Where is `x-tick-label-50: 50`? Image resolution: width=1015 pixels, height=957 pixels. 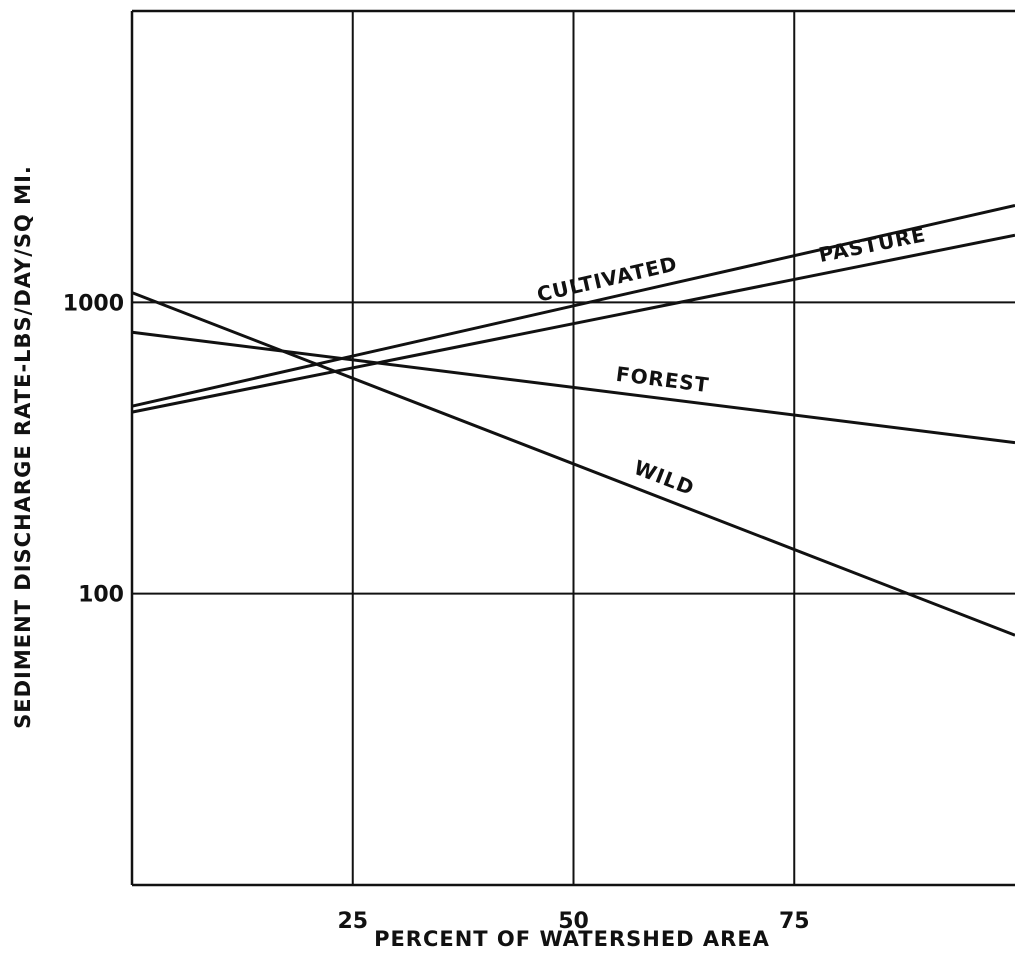 x-tick-label-50: 50 is located at coordinates (573, 921).